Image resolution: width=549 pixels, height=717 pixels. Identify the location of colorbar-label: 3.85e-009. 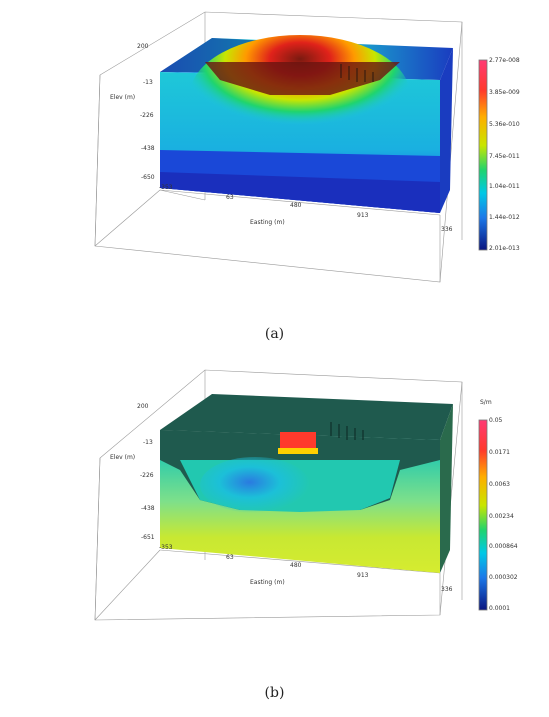
(504, 92).